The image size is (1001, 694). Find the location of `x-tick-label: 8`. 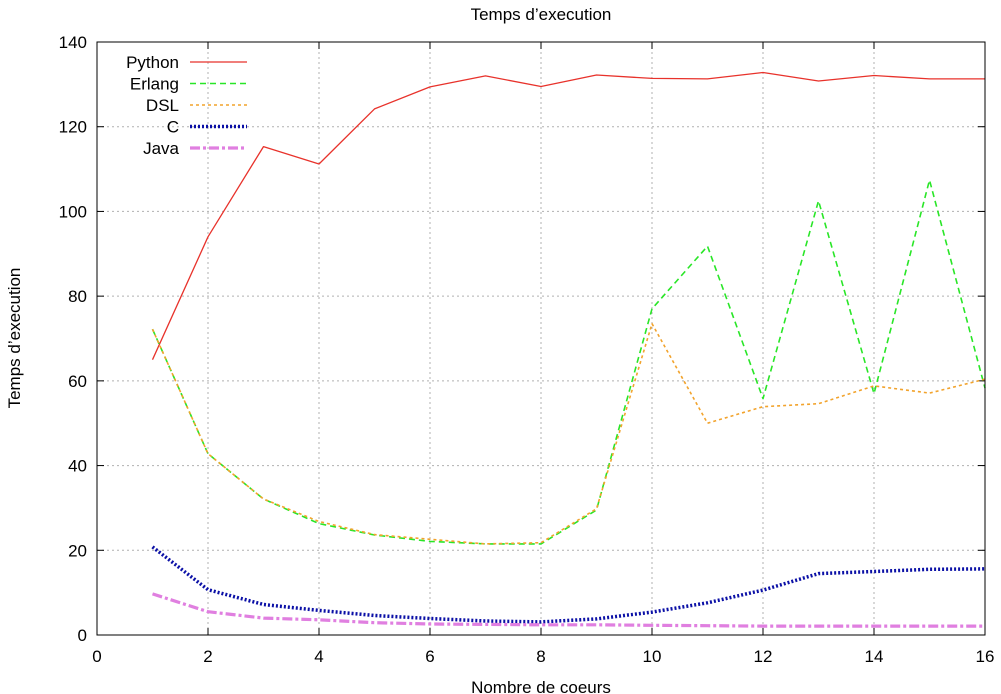

x-tick-label: 8 is located at coordinates (540, 656).